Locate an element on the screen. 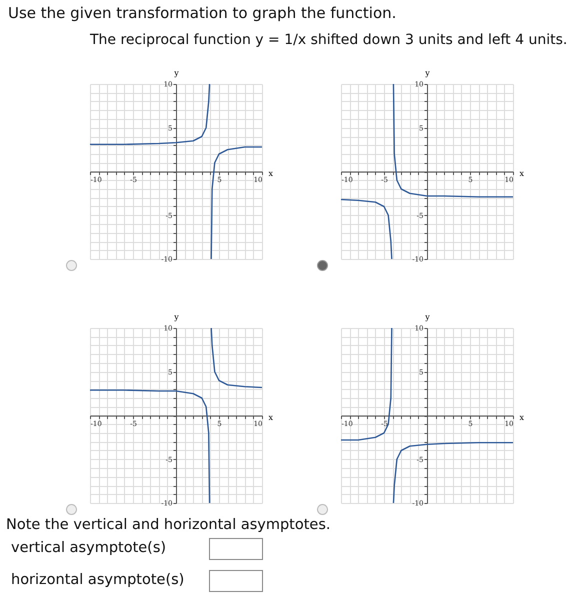 This screenshot has width=575, height=608. text: The reciprocal function y = 1/x shifted down 3 units and left 4 units. is located at coordinates (329, 40).